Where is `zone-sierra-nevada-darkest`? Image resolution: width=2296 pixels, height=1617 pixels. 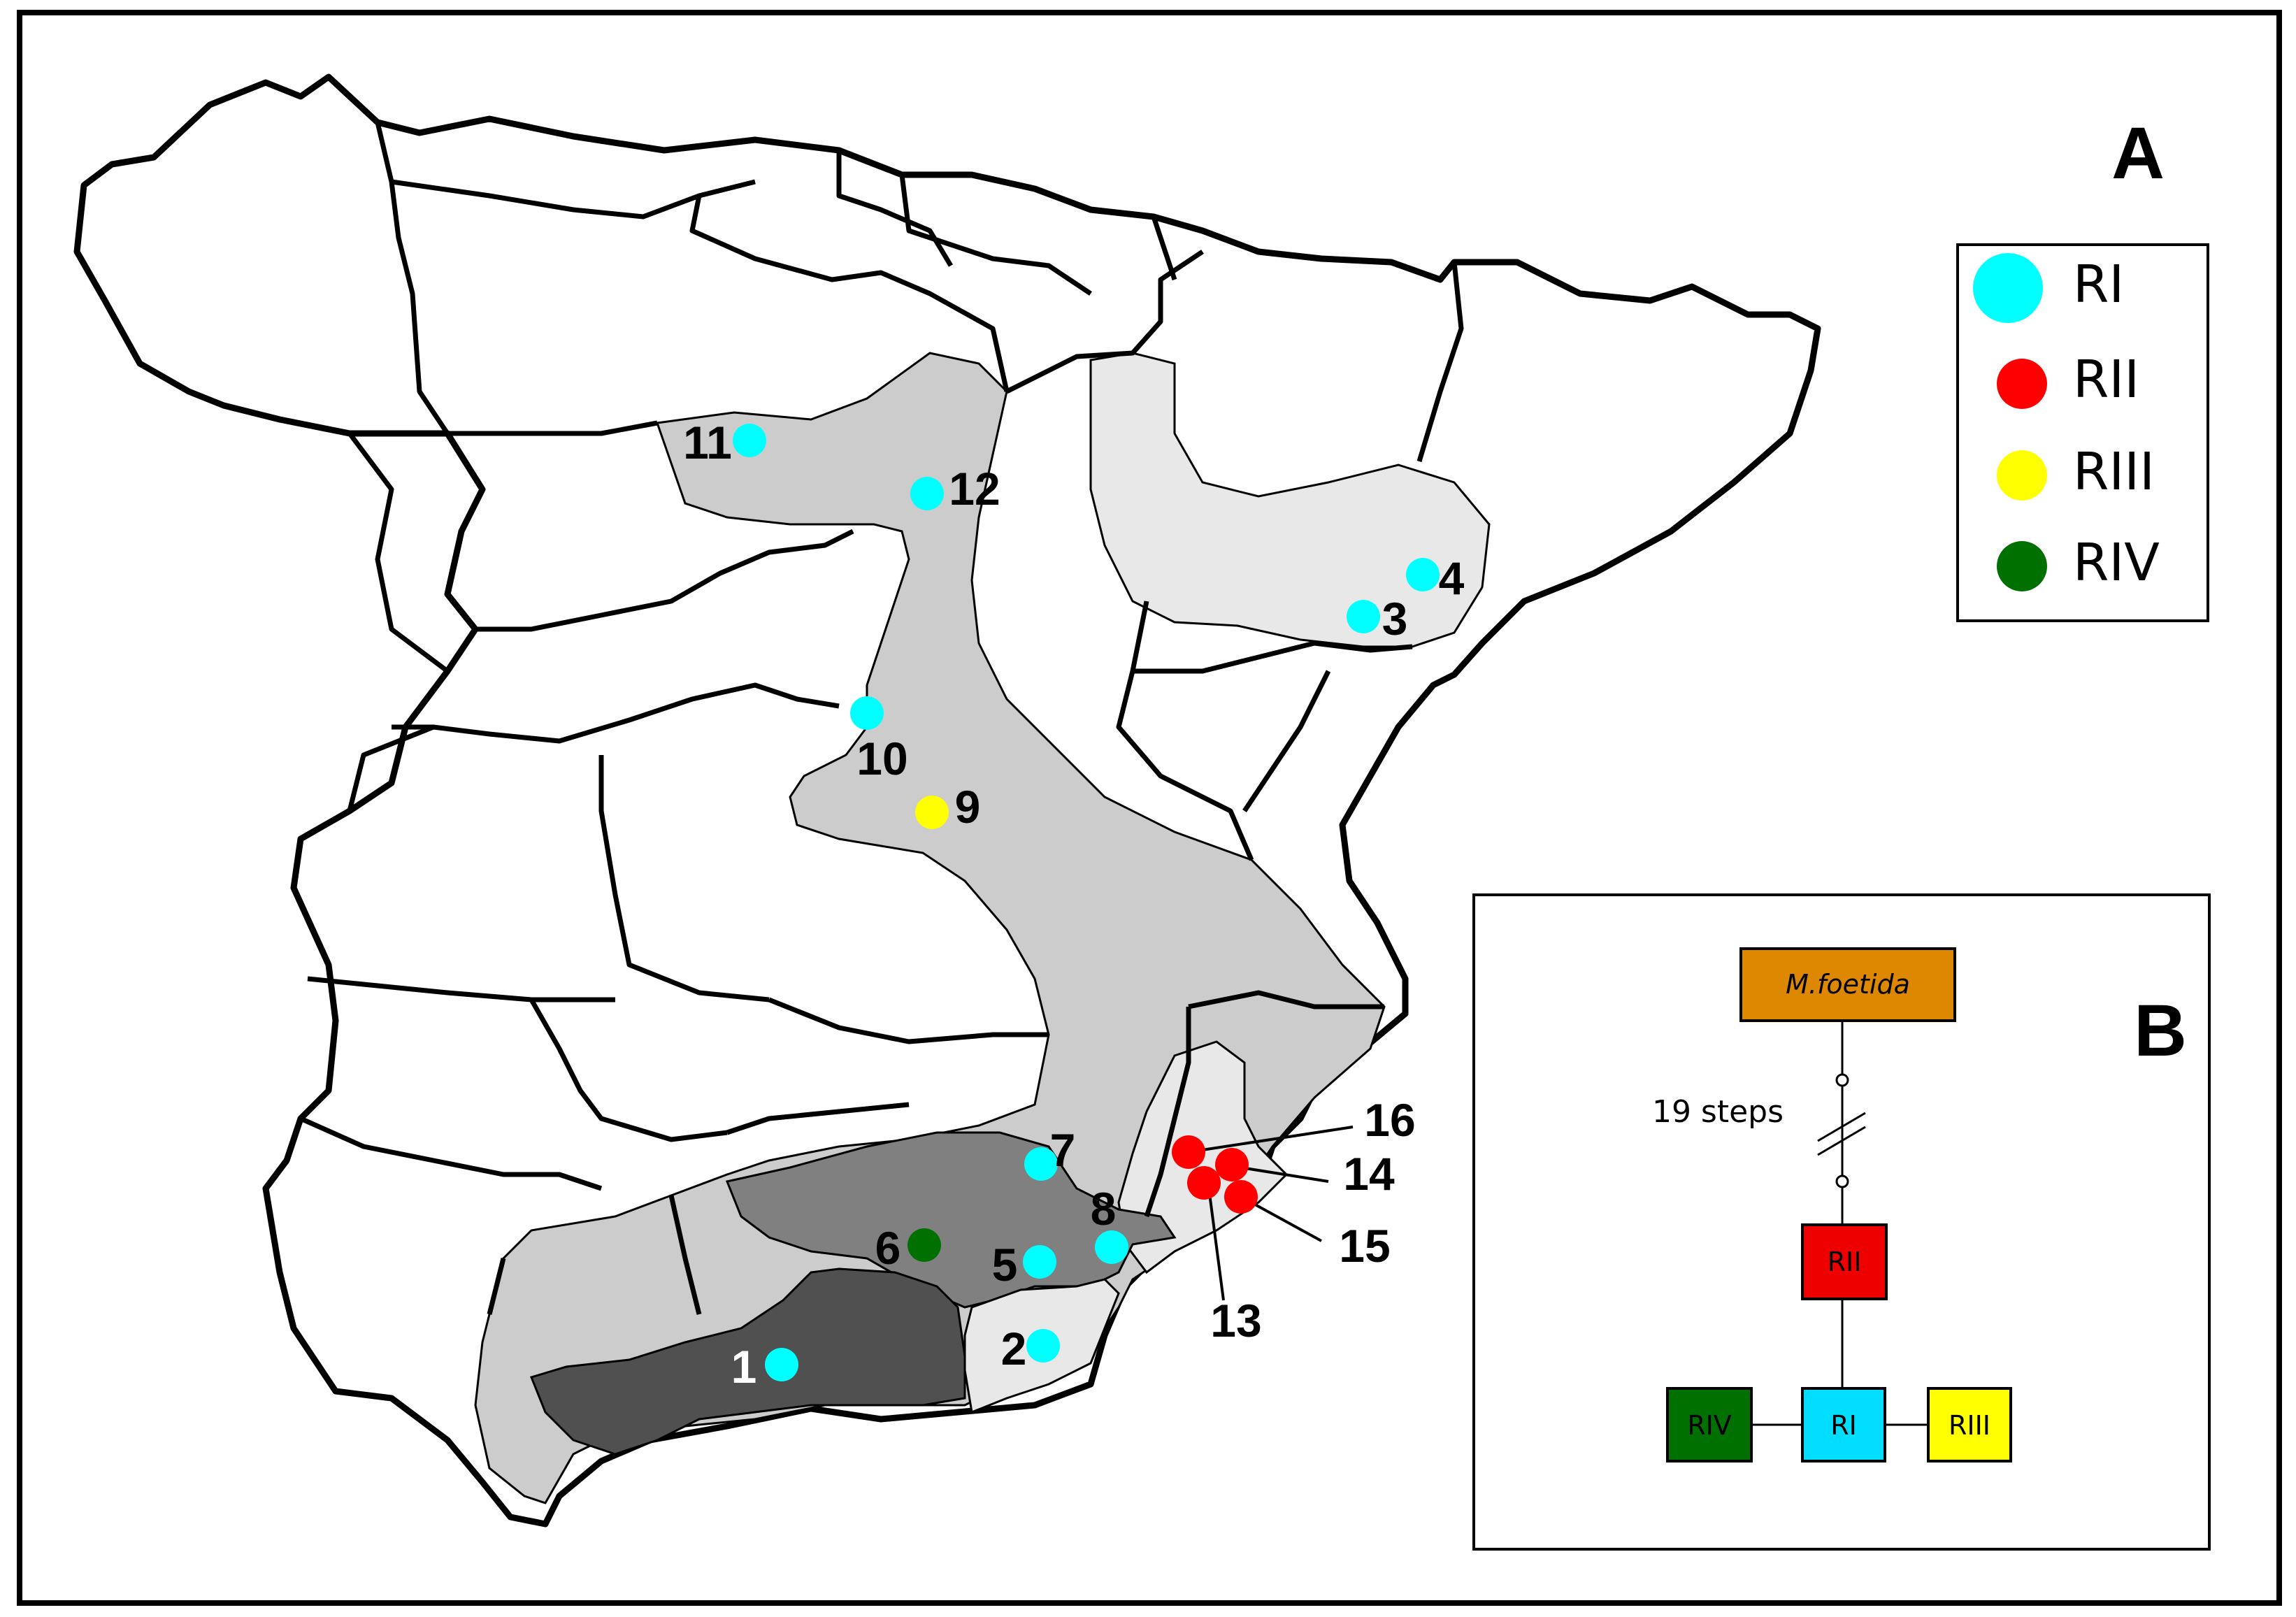 zone-sierra-nevada-darkest is located at coordinates (747, 1361).